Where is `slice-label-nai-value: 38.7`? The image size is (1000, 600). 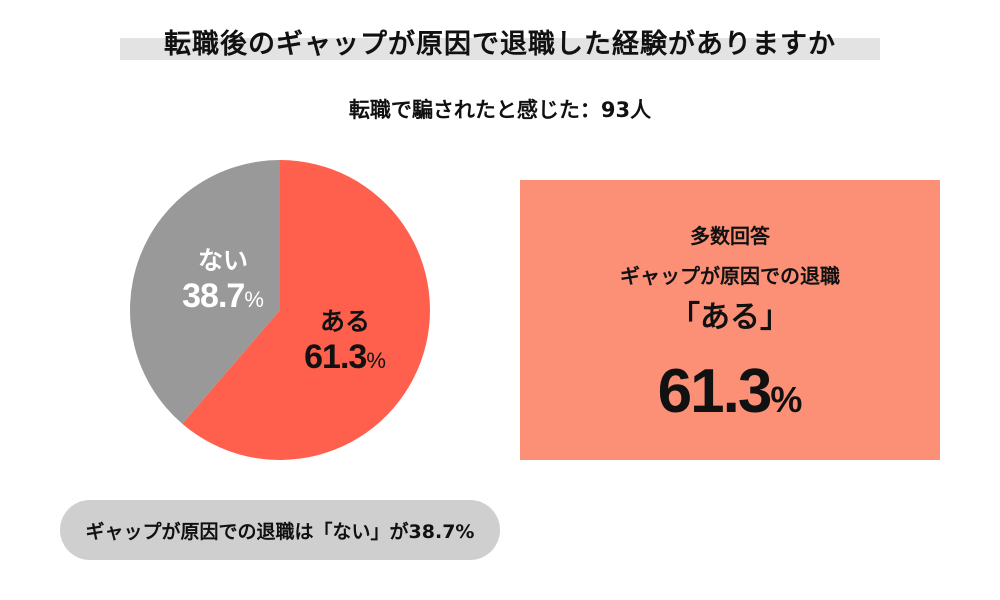 slice-label-nai-value: 38.7 is located at coordinates (213, 296).